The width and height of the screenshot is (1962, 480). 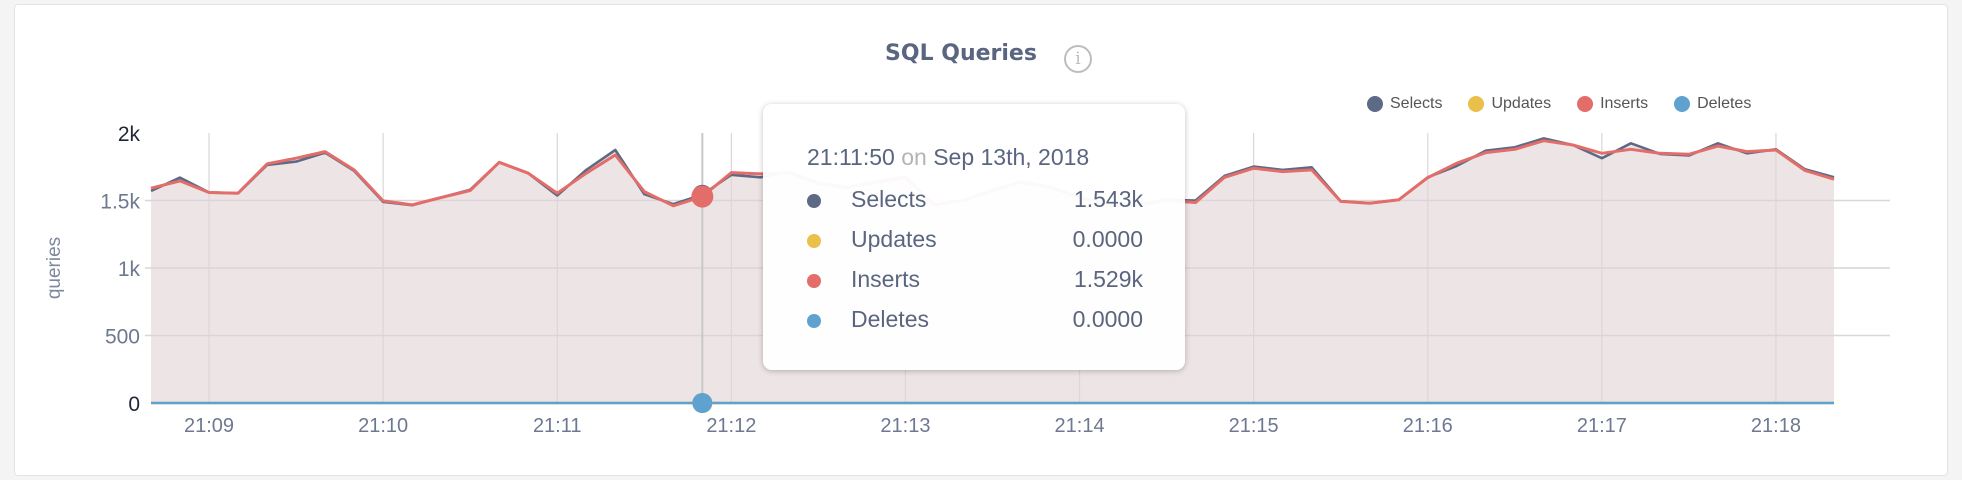 What do you see at coordinates (890, 319) in the screenshot?
I see `tooltip-label: Deletes` at bounding box center [890, 319].